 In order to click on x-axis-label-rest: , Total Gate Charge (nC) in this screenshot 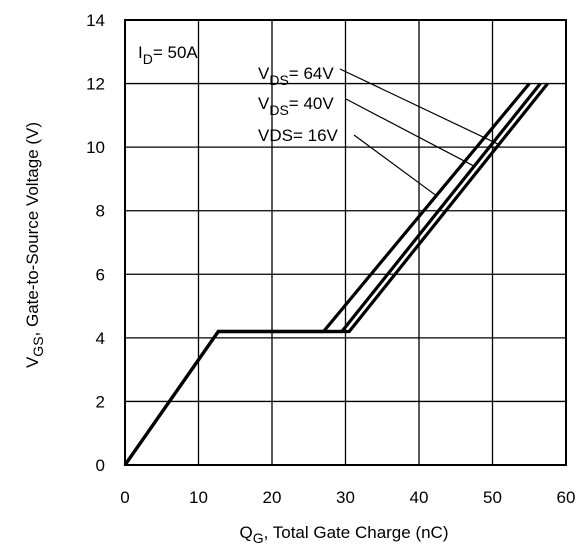, I will do `click(356, 532)`.